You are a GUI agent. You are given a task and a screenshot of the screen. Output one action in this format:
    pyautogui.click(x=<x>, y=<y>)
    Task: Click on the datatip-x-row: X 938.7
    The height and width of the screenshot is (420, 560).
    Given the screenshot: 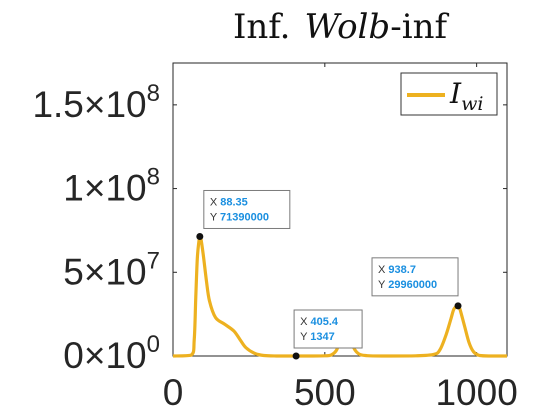 What is the action you would take?
    pyautogui.click(x=397, y=270)
    